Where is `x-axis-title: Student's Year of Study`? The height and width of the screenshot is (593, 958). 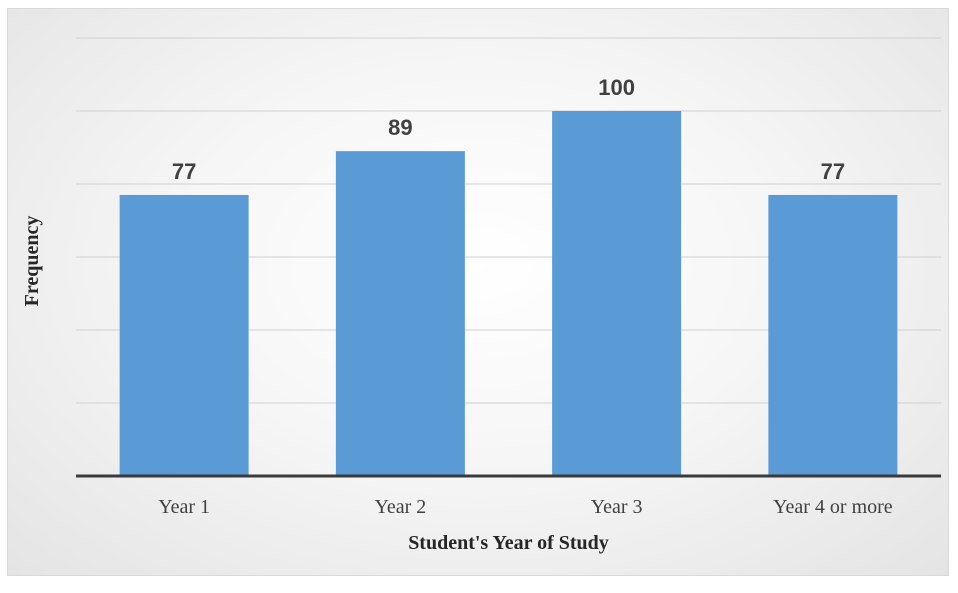
x-axis-title: Student's Year of Study is located at coordinates (508, 543).